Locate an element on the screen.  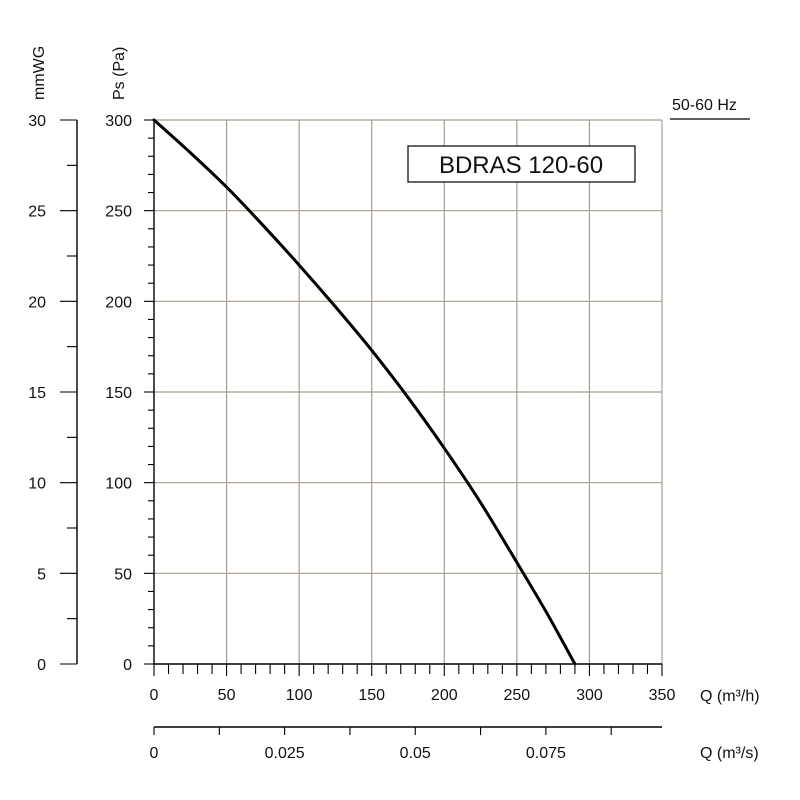
frequency-label: 50-60 Hz is located at coordinates (704, 105).